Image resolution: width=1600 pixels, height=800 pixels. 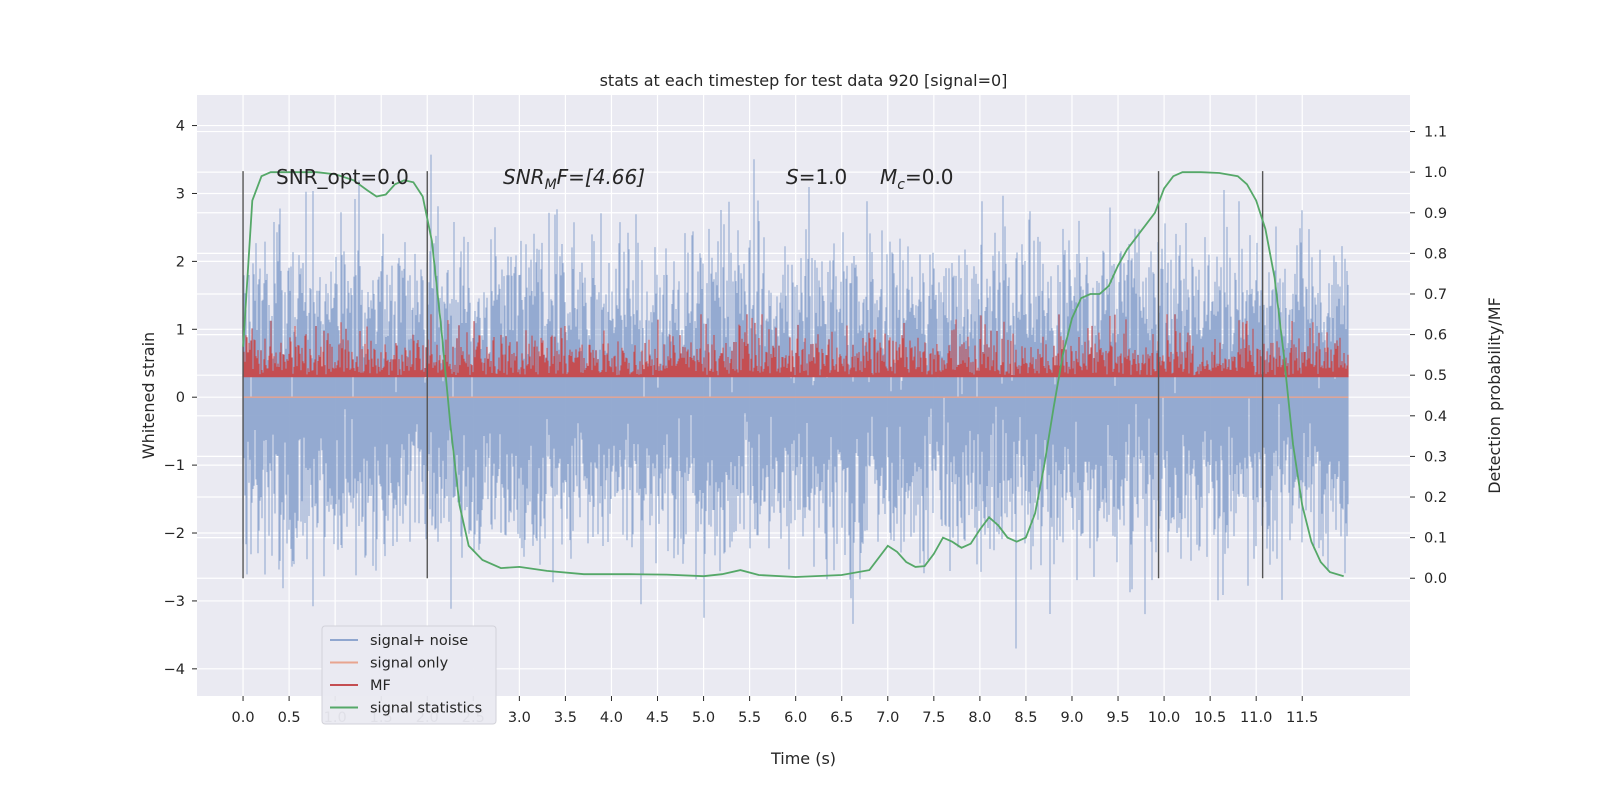 What do you see at coordinates (841, 718) in the screenshot?
I see `x-tick-label: 6.5` at bounding box center [841, 718].